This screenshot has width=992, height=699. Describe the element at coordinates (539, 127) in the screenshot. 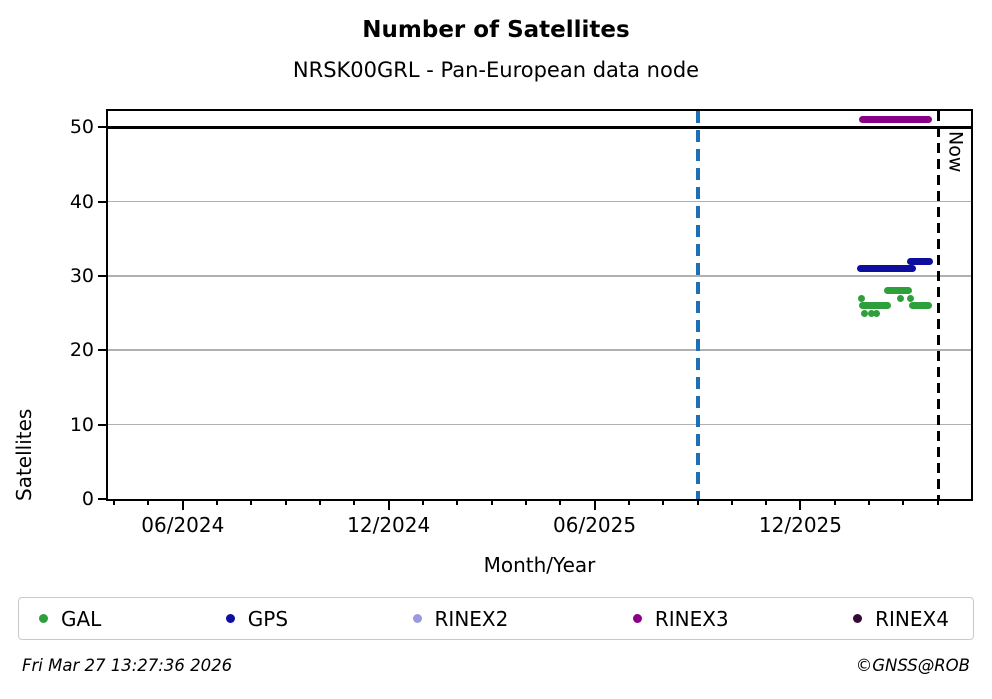

I see `max-satellites-line` at that location.